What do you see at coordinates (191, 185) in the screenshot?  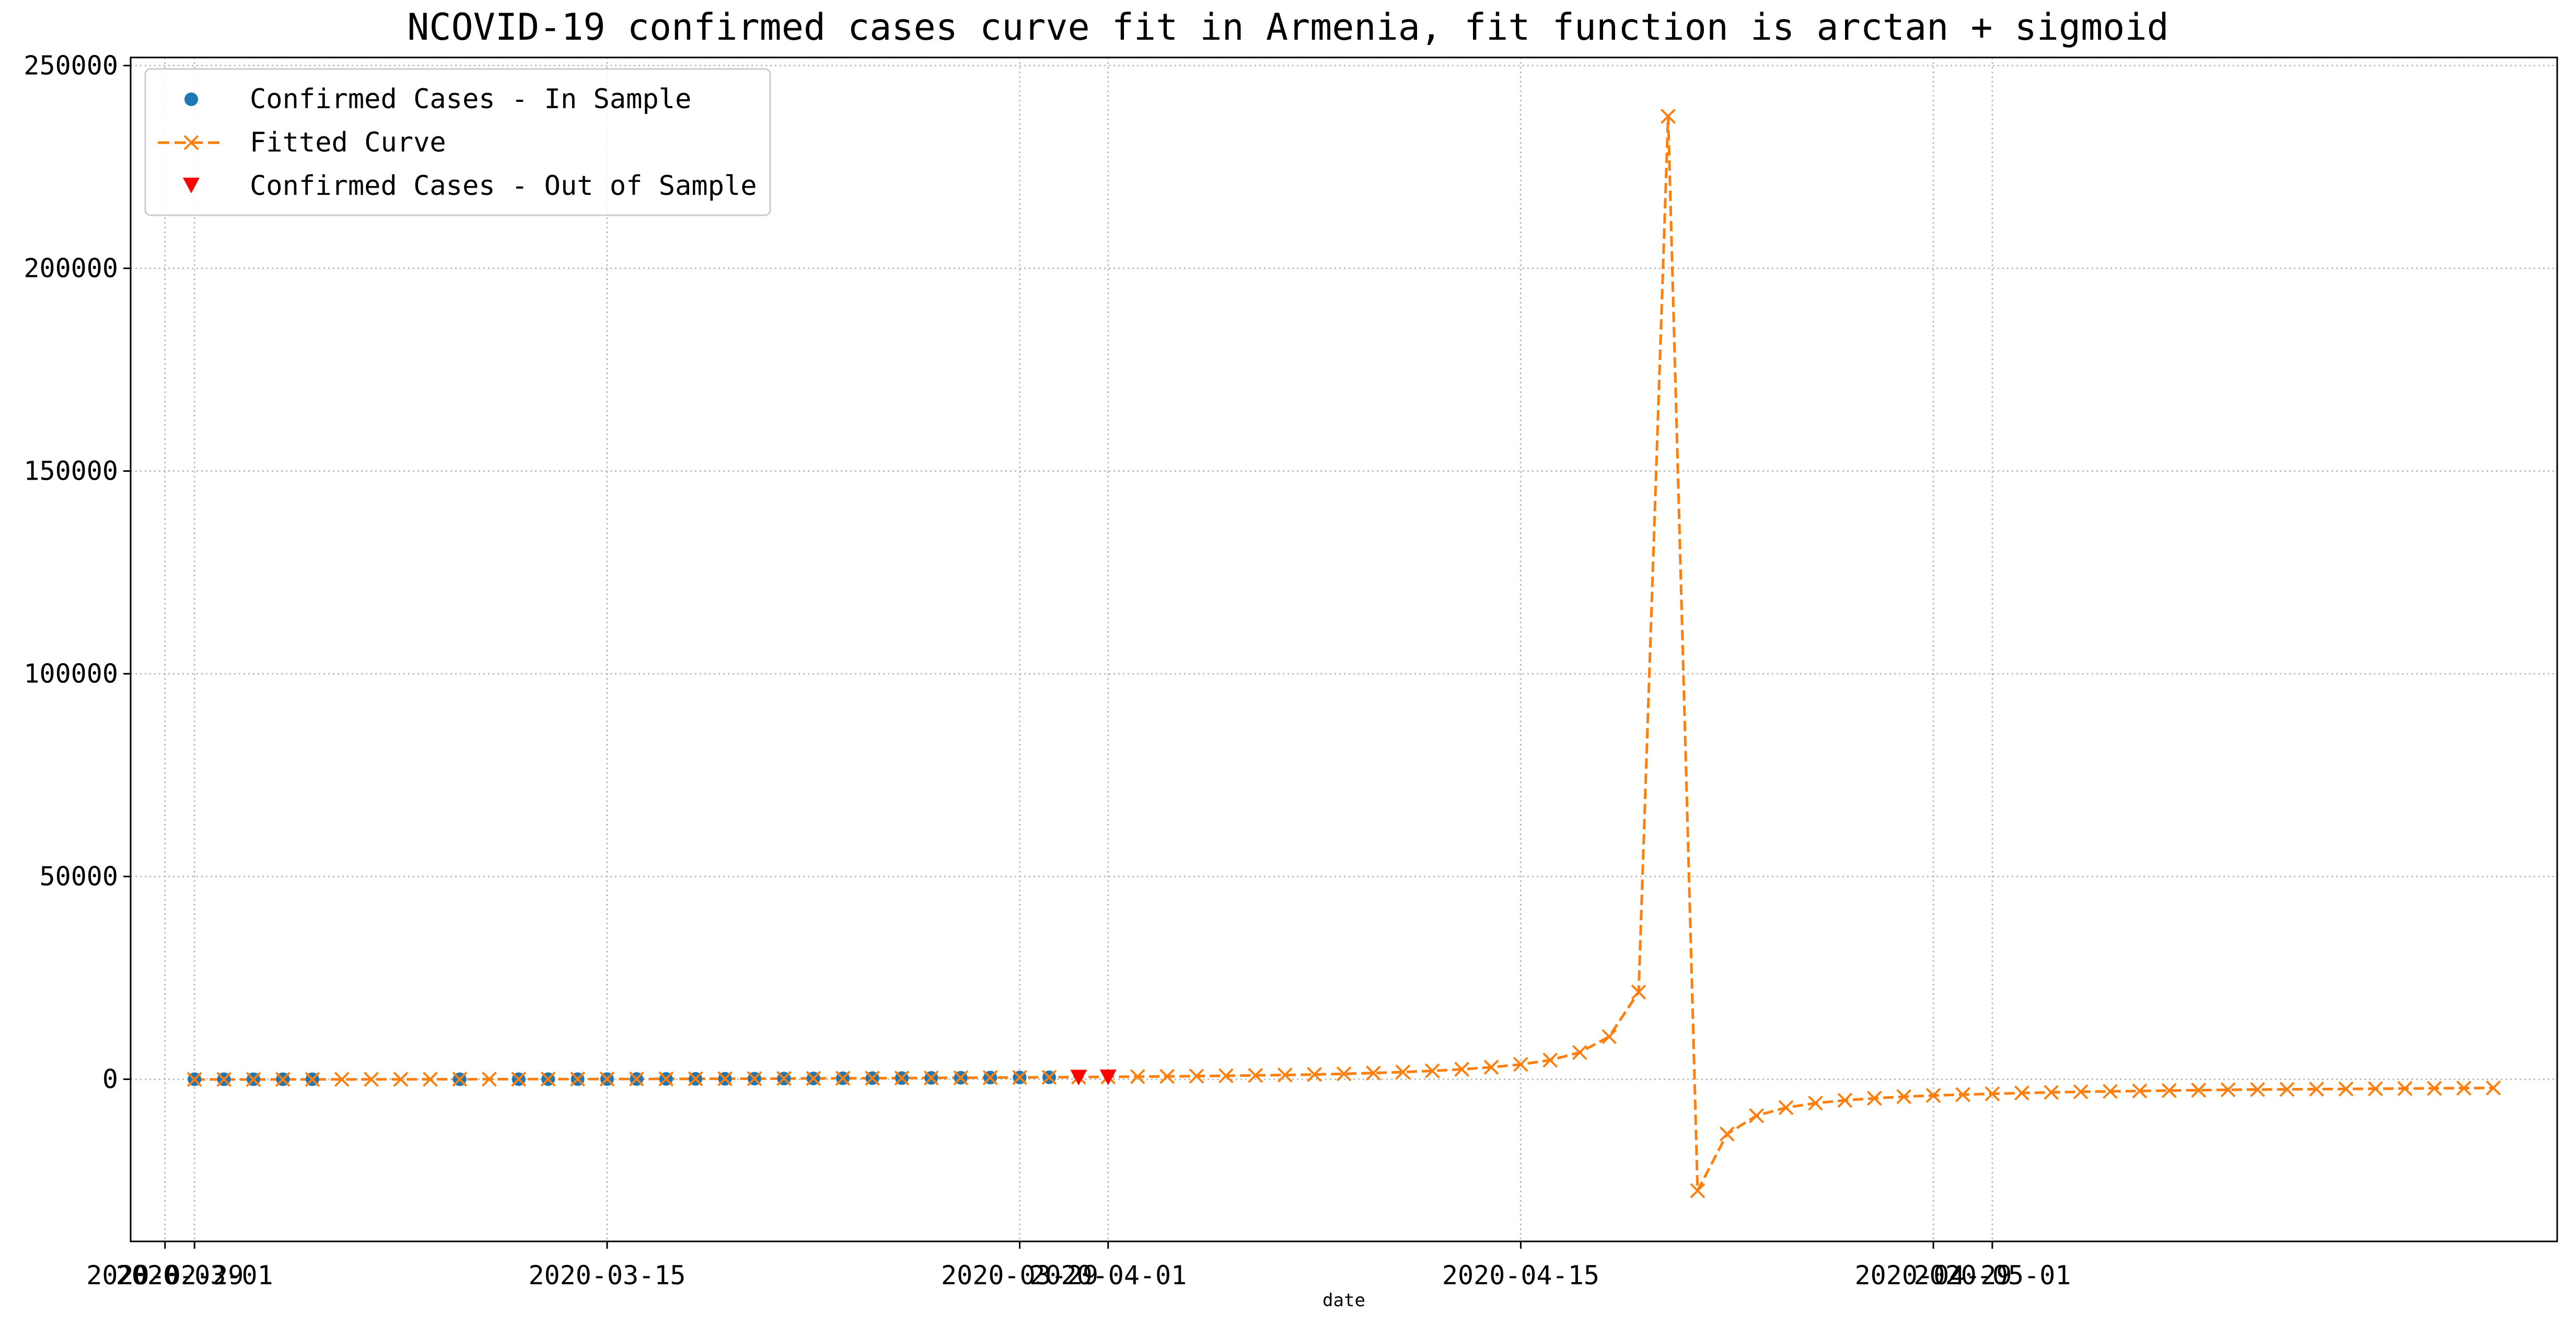 I see `legend-marker-out-of-sample` at bounding box center [191, 185].